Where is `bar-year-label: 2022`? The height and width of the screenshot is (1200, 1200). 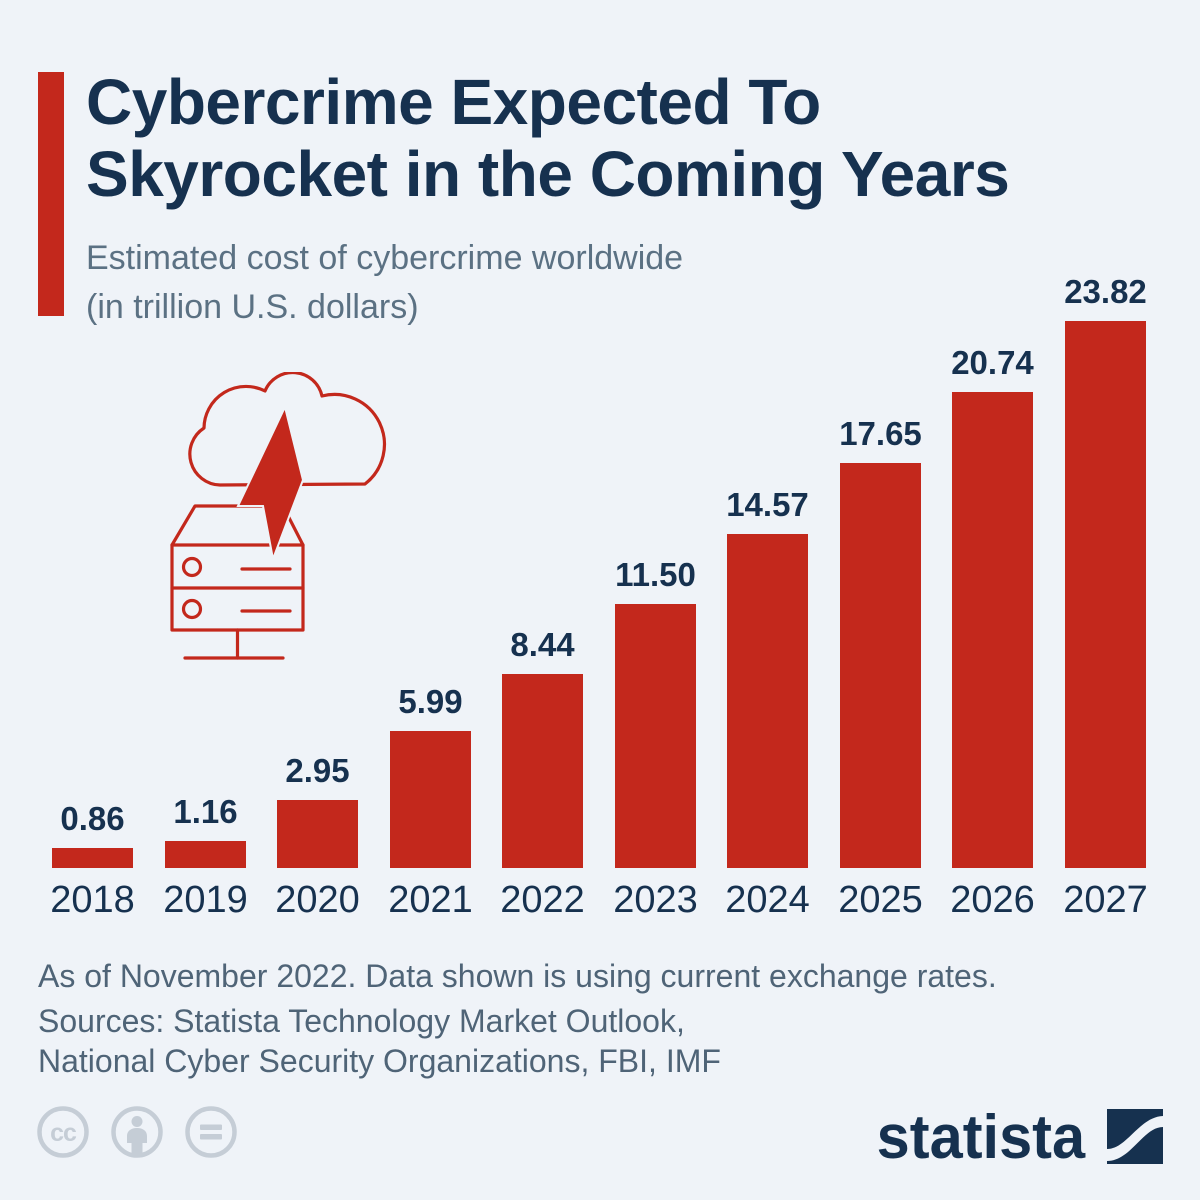 bar-year-label: 2022 is located at coordinates (542, 900).